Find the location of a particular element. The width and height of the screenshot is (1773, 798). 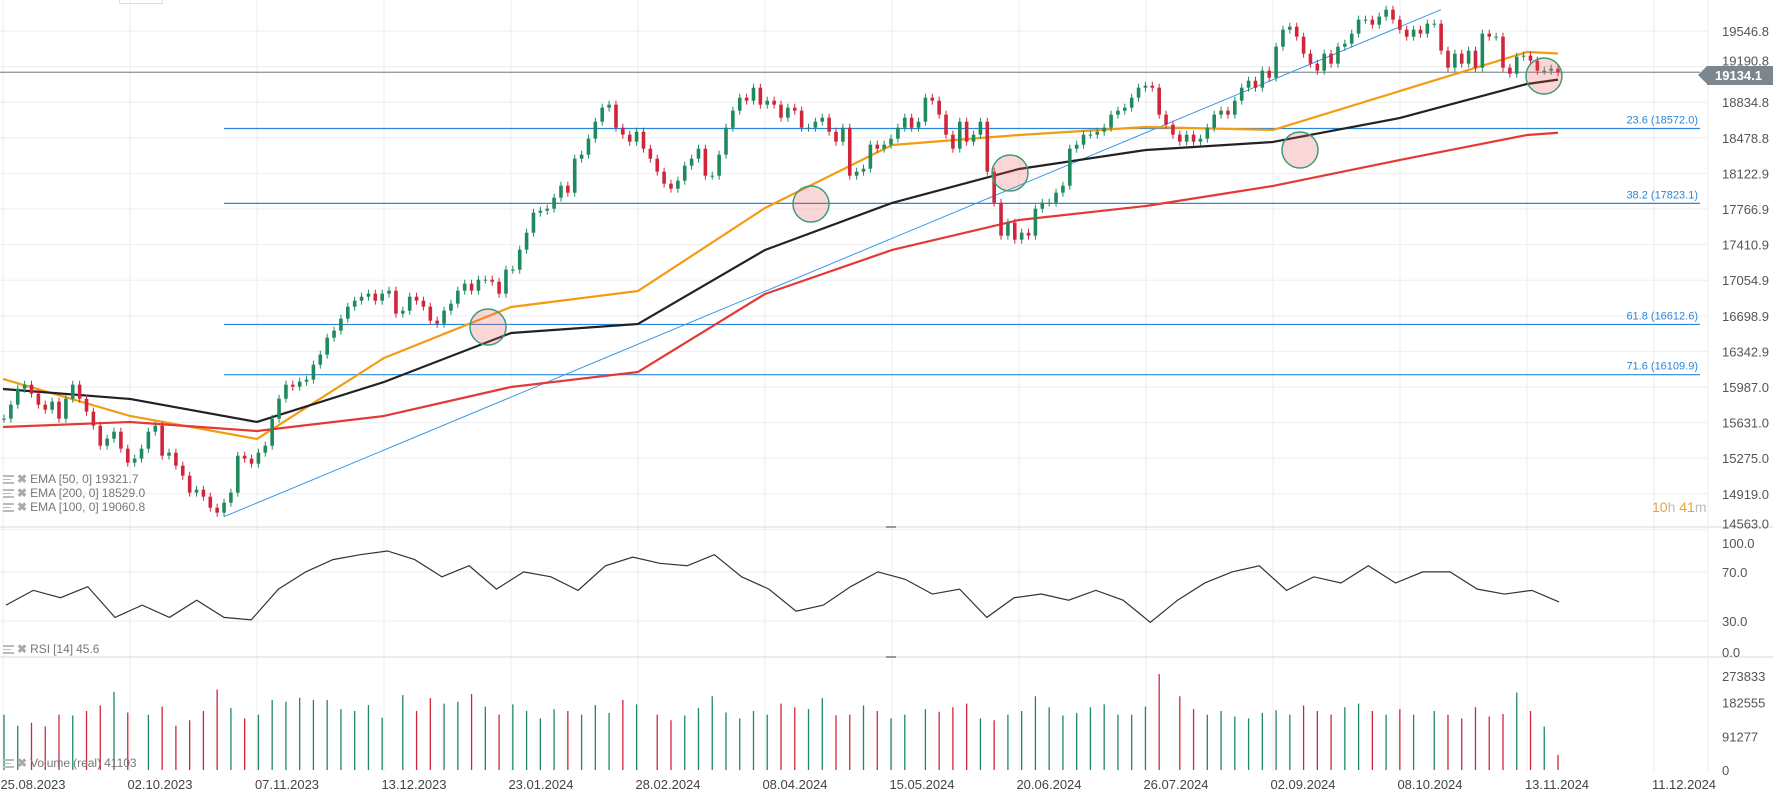

volume-axis-label: 182555 is located at coordinates (1743, 703).